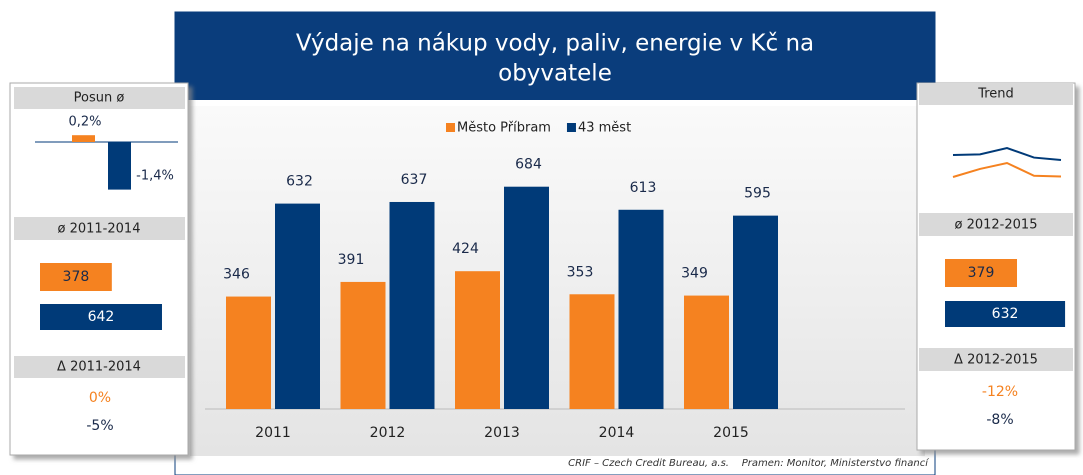  I want to click on change-value: -8%, so click(999, 420).